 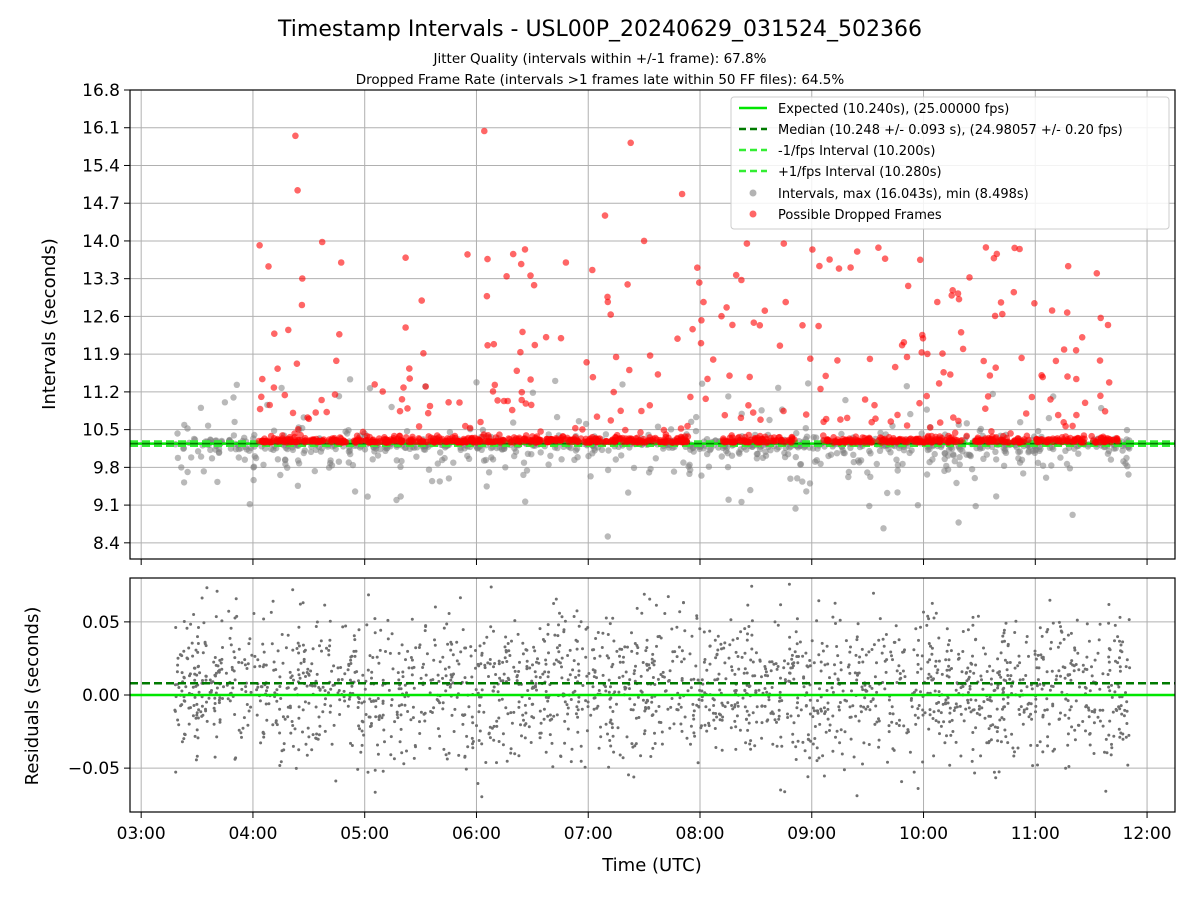 What do you see at coordinates (101, 623) in the screenshot?
I see `residuals-ytick-label: 0.05` at bounding box center [101, 623].